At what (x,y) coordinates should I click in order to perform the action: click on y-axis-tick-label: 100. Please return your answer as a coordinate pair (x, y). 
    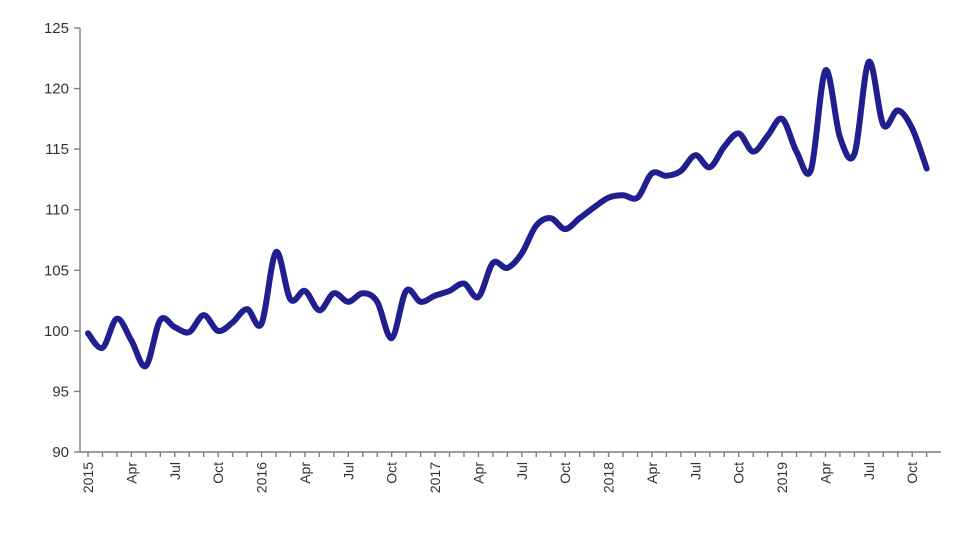
    Looking at the image, I should click on (56, 331).